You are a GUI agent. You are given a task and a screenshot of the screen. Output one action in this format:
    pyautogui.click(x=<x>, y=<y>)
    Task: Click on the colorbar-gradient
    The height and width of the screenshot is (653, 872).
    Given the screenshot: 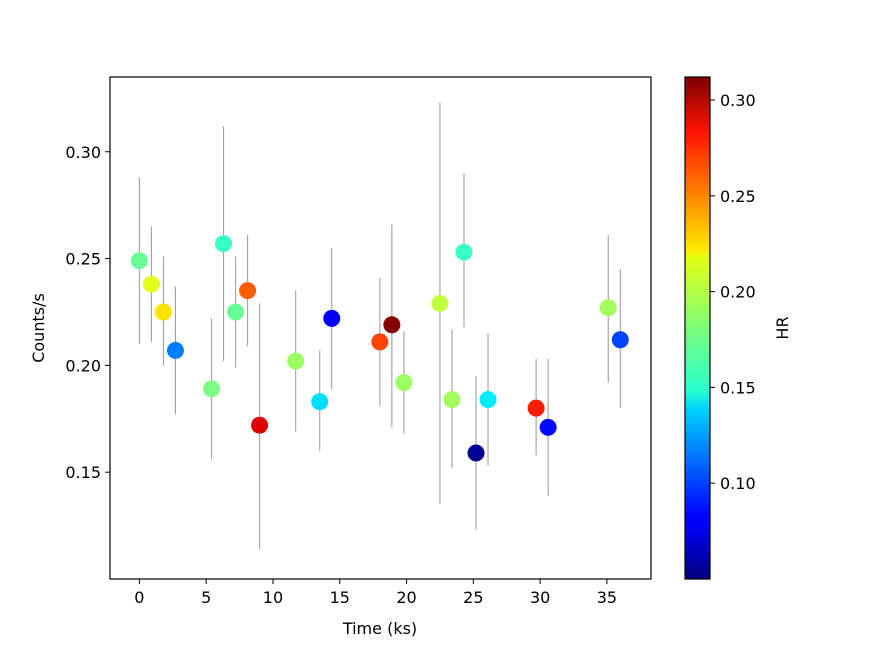 What is the action you would take?
    pyautogui.click(x=697, y=328)
    